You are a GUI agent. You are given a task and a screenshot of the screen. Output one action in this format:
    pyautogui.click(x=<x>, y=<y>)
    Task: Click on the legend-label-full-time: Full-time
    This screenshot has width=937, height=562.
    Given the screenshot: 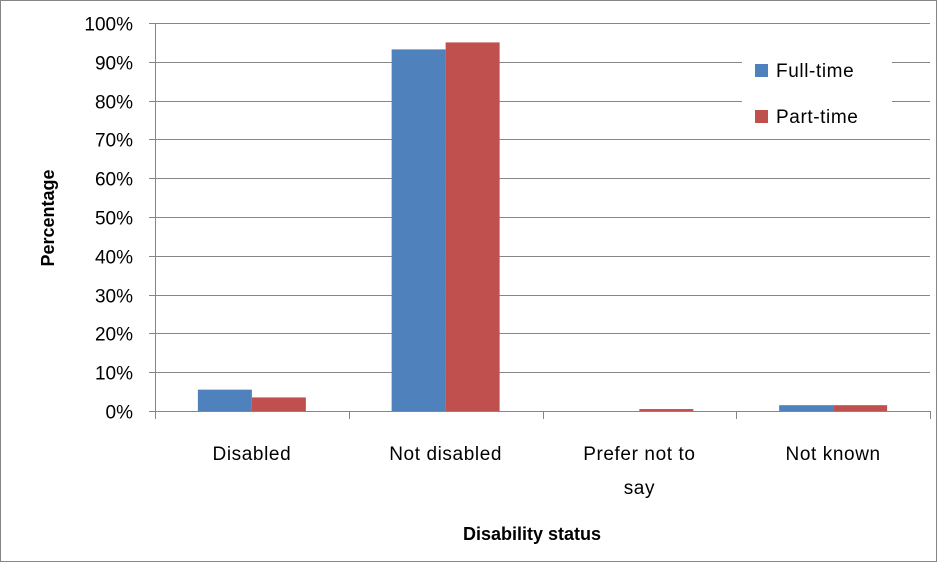 What is the action you would take?
    pyautogui.click(x=815, y=71)
    